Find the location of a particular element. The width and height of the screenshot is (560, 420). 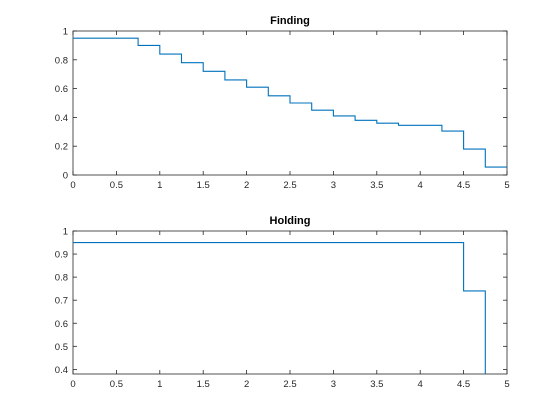

y-tick-label: 0.5 is located at coordinates (61, 347).